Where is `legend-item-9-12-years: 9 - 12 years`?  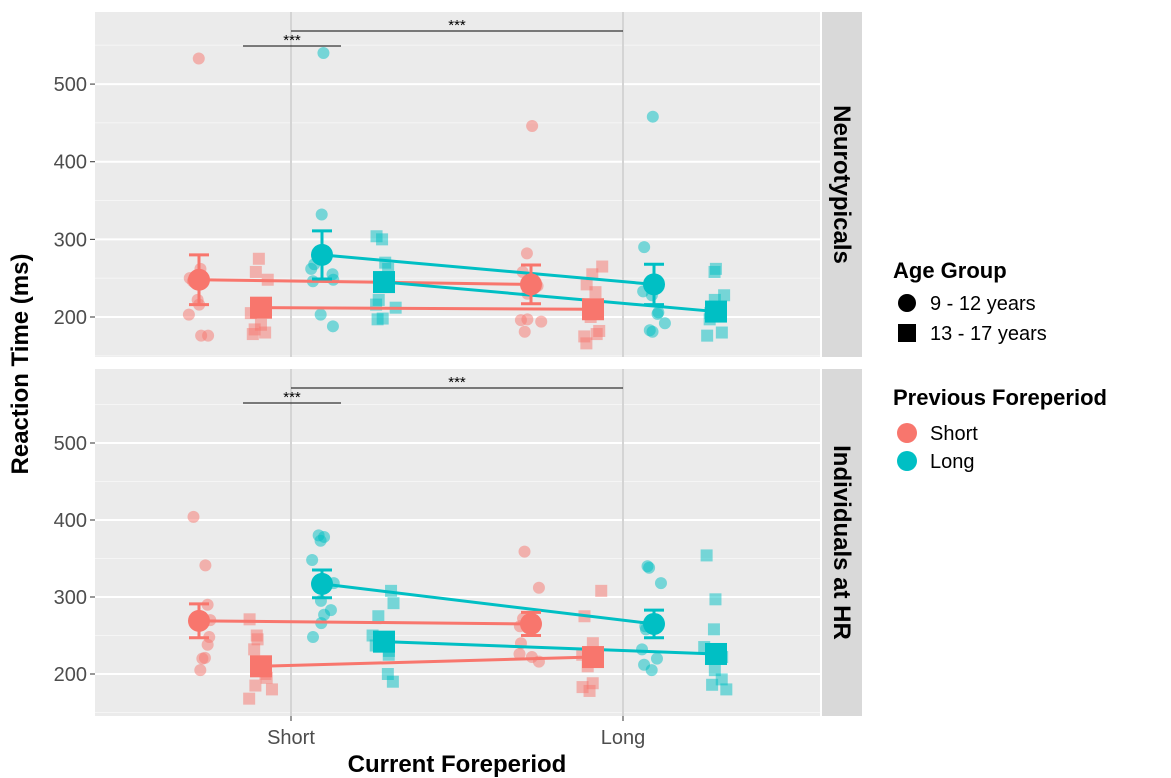
legend-item-9-12-years: 9 - 12 years is located at coordinates (983, 304).